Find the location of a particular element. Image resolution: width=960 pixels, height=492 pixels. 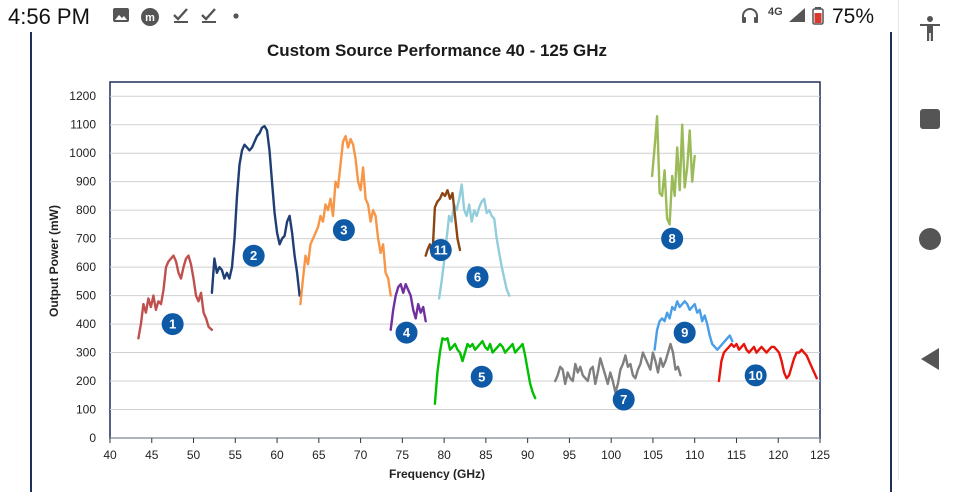

series-badge-8: 8 is located at coordinates (672, 238).